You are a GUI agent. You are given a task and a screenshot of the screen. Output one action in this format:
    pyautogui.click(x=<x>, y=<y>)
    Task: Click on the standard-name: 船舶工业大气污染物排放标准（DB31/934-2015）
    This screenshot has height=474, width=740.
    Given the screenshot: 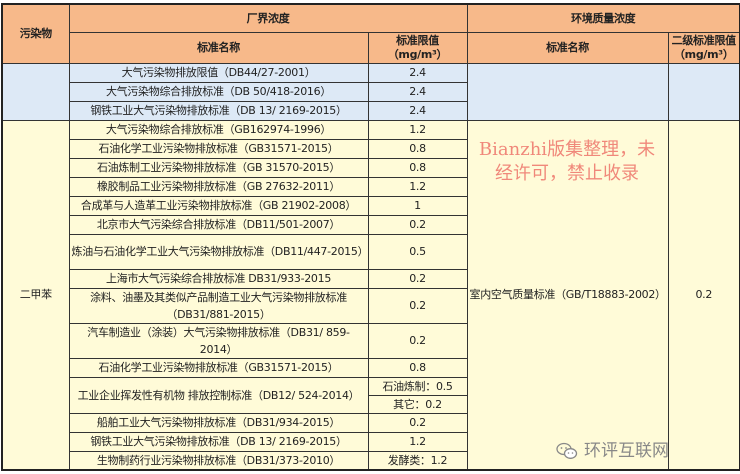 What is the action you would take?
    pyautogui.click(x=218, y=422)
    